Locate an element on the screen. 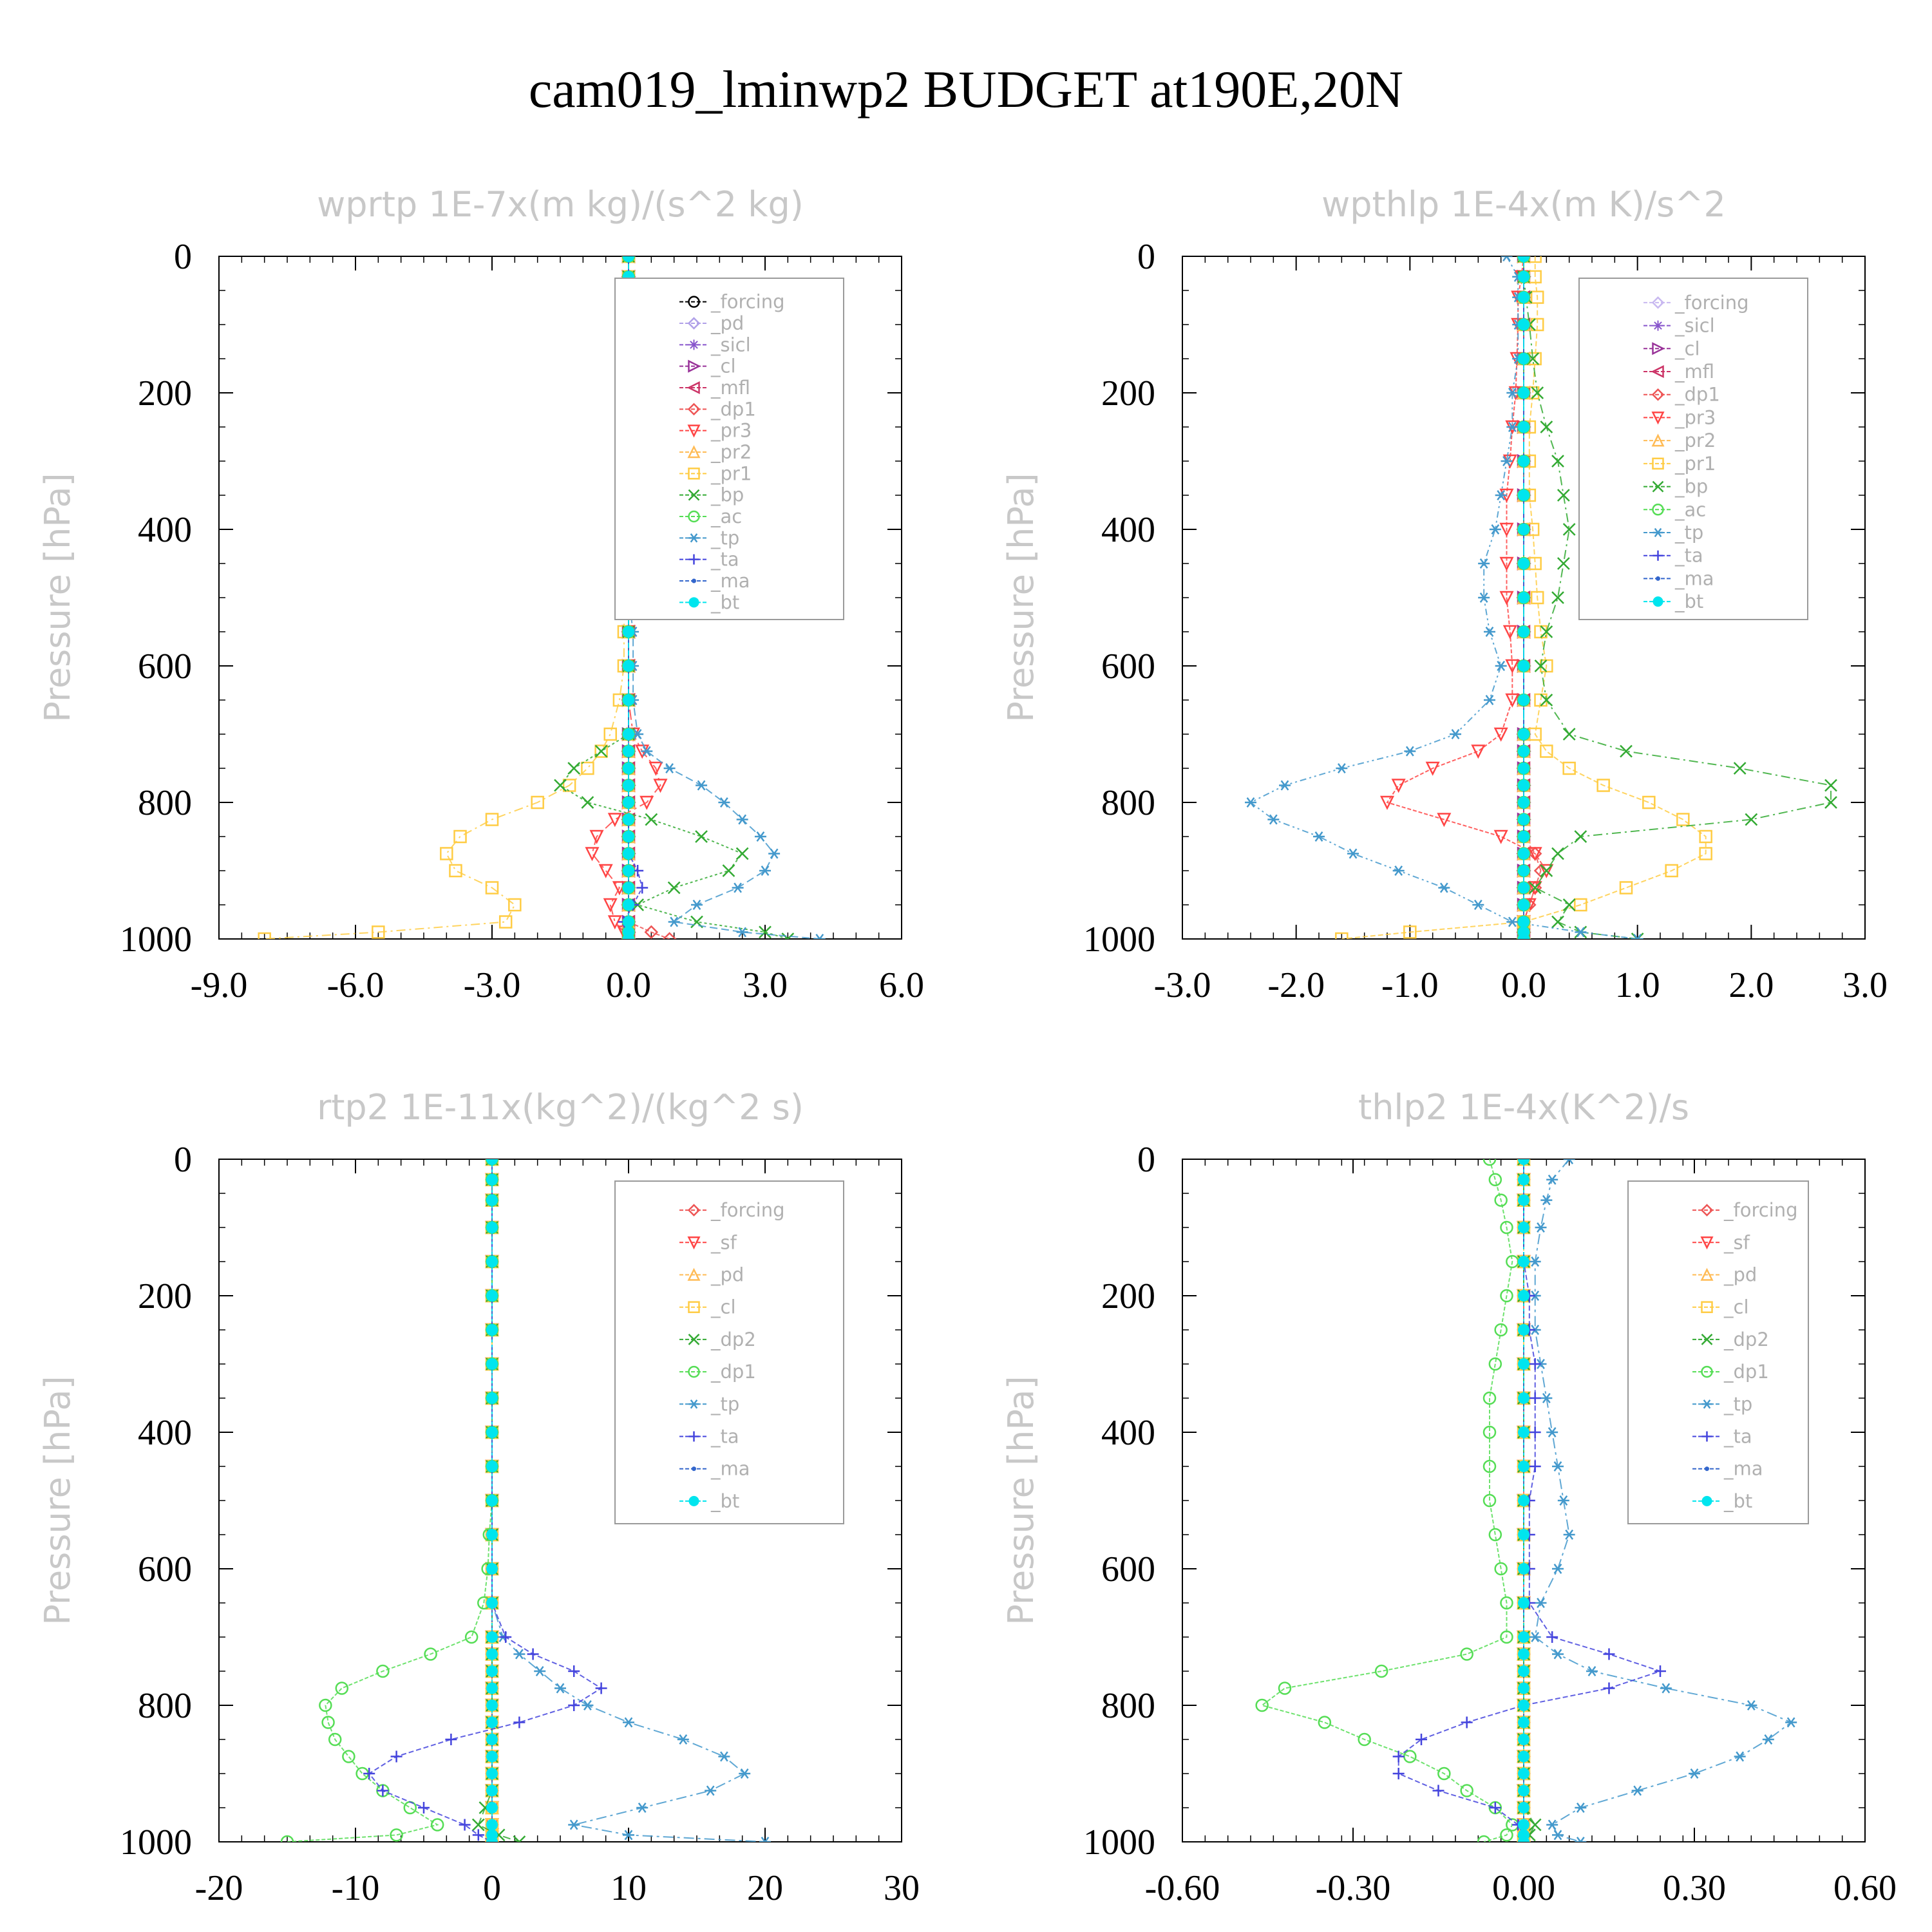 The width and height of the screenshot is (1932, 1932). legend-item: _pr1 is located at coordinates (716, 473).